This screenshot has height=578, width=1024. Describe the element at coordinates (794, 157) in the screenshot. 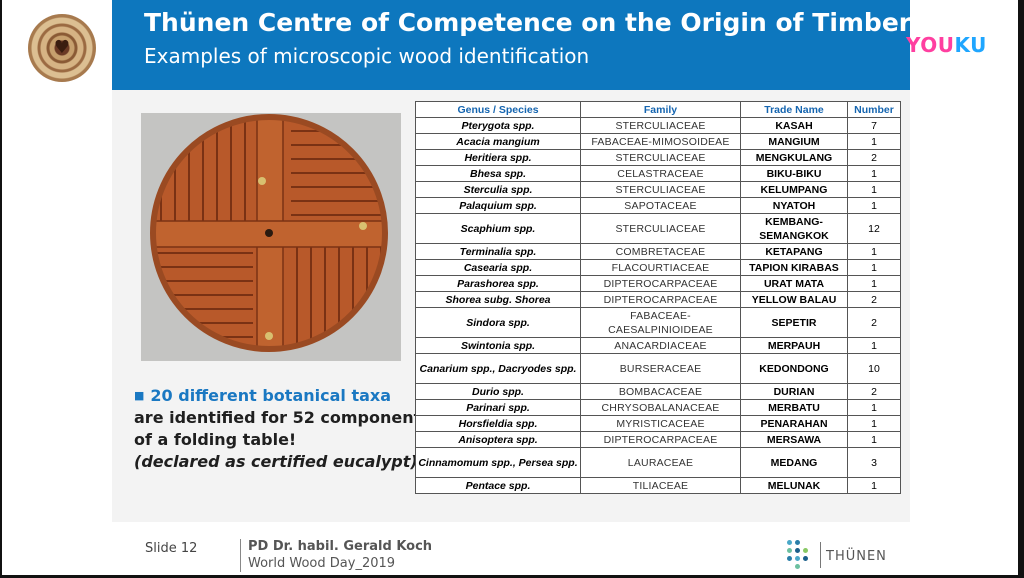

I see `cell-trade: MENGKULANG` at that location.